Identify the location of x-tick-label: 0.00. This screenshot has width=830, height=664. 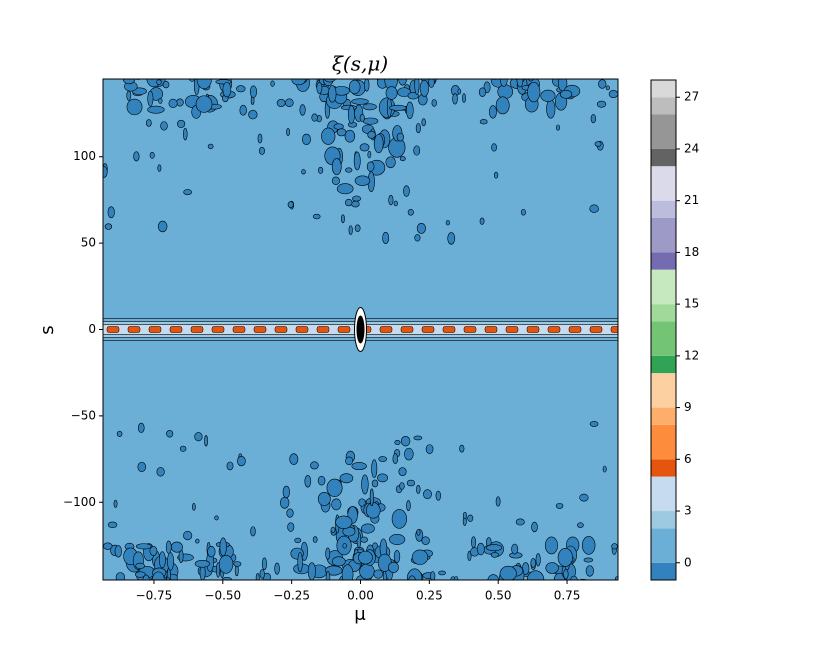
(360, 596).